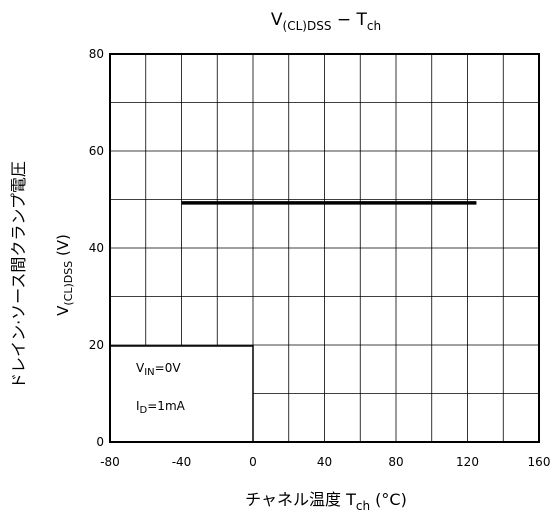 Image resolution: width=554 pixels, height=521 pixels. What do you see at coordinates (96, 345) in the screenshot?
I see `y-tick-label: 20` at bounding box center [96, 345].